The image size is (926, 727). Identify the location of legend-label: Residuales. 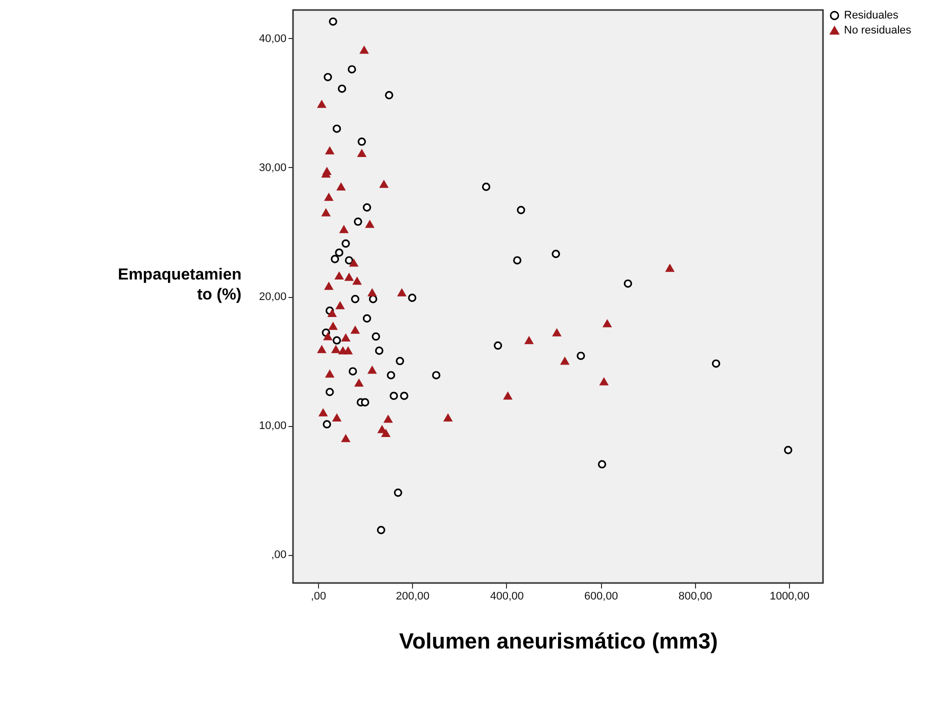
(871, 16).